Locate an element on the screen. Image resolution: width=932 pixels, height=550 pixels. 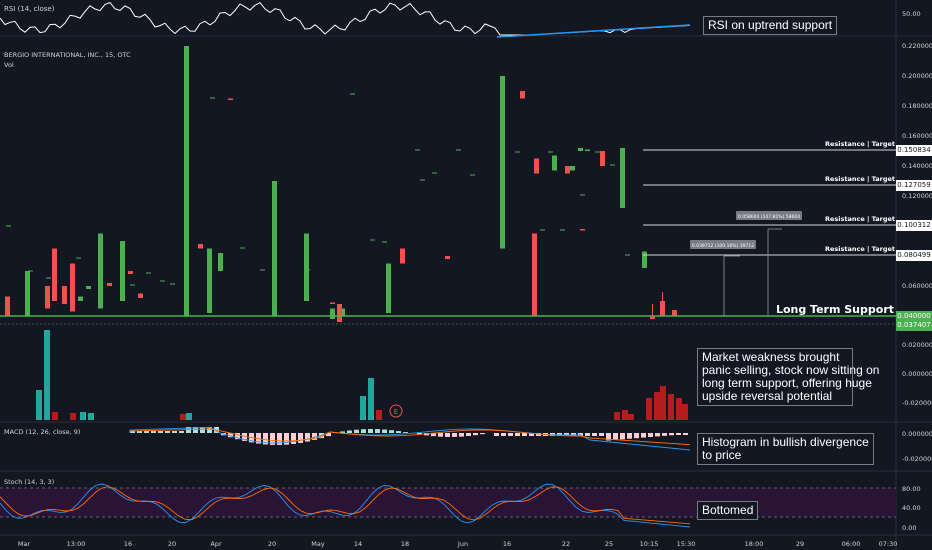
time-tick-label: 18 is located at coordinates (405, 544).